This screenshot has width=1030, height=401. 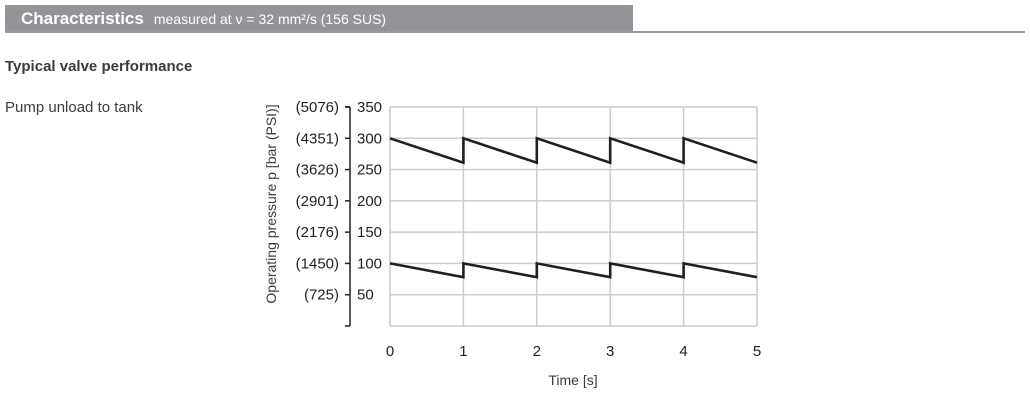 I want to click on y-tick-label-bar: 200, so click(x=369, y=201).